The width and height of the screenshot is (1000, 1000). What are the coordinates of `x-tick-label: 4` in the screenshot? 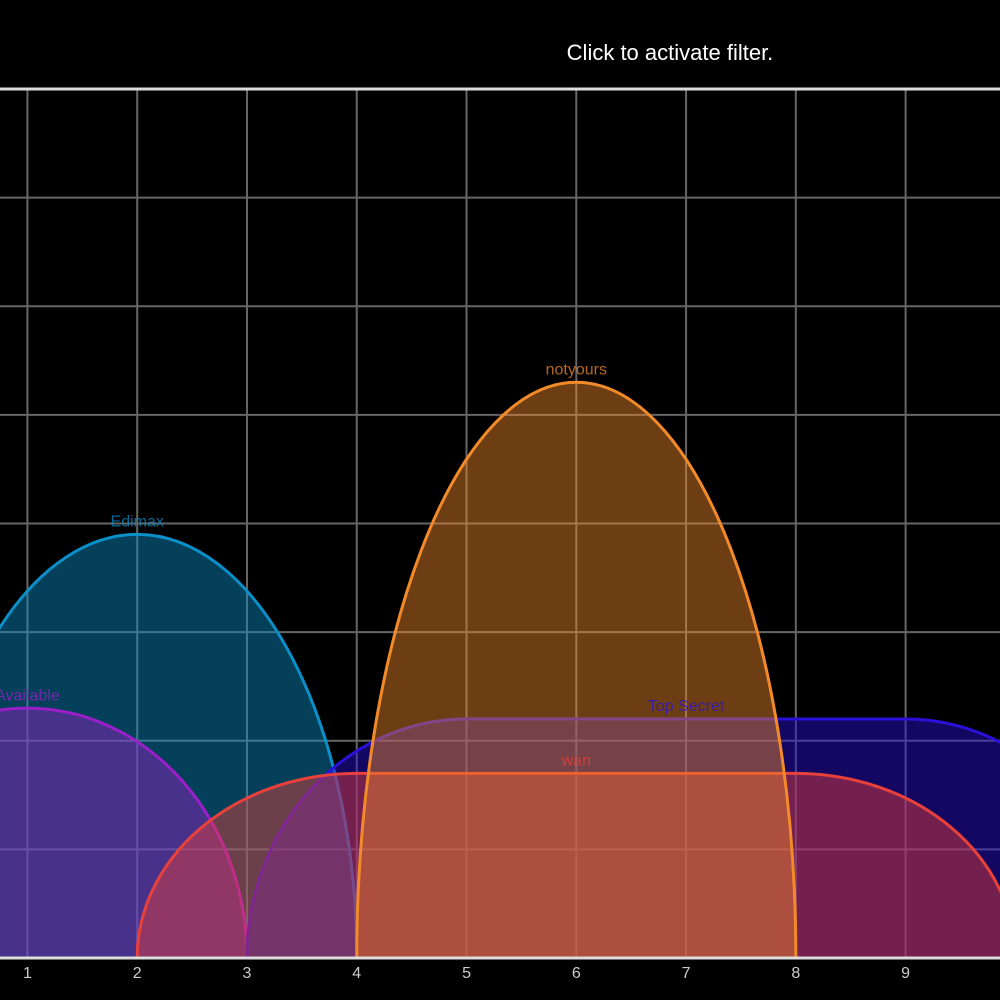 It's located at (356, 973).